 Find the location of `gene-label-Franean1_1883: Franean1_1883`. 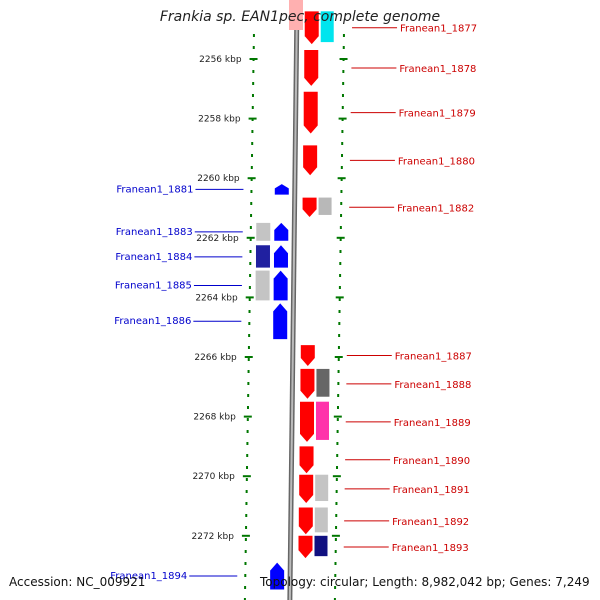

gene-label-Franean1_1883: Franean1_1883 is located at coordinates (154, 232).